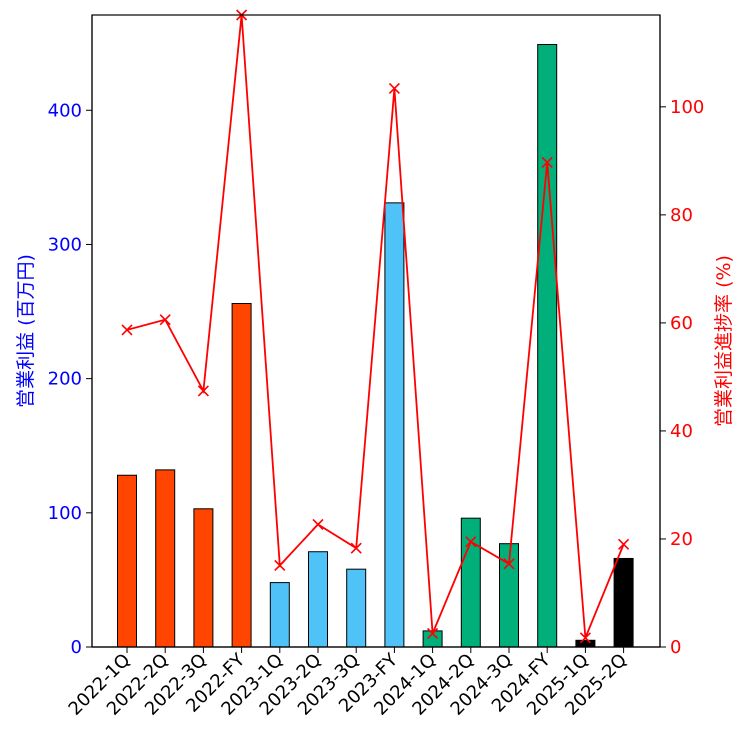 The width and height of the screenshot is (750, 750). I want to click on right-tick-label: 100, so click(687, 107).